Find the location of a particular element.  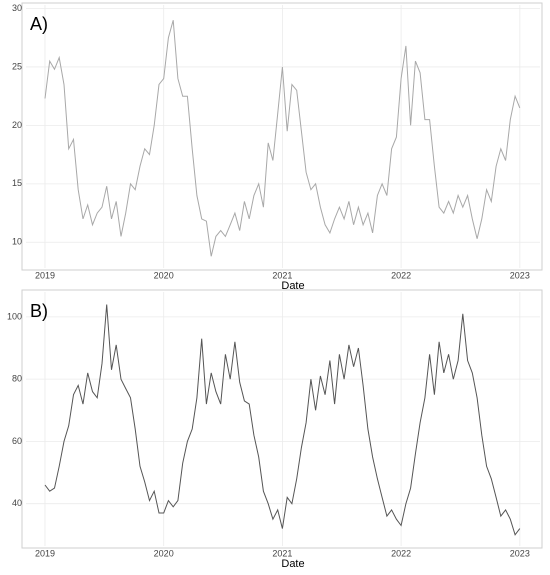

y-tick-label: 40 is located at coordinates (17, 503).